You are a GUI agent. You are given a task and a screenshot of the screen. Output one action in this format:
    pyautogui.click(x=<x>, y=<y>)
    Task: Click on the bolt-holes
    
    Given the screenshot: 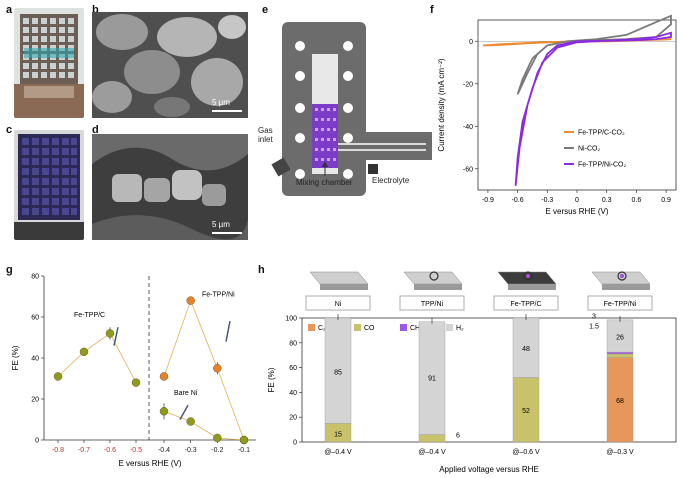 What is the action you would take?
    pyautogui.click(x=324, y=110)
    